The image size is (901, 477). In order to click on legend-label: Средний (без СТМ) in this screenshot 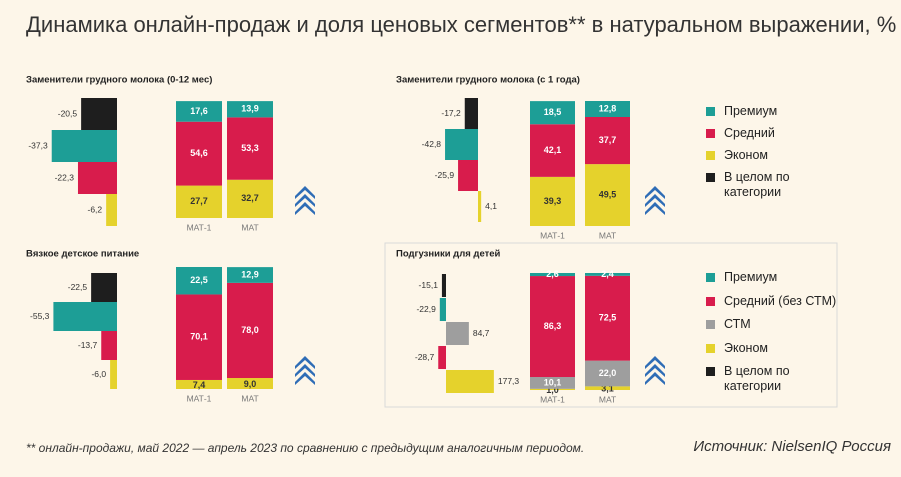, I will do `click(780, 300)`.